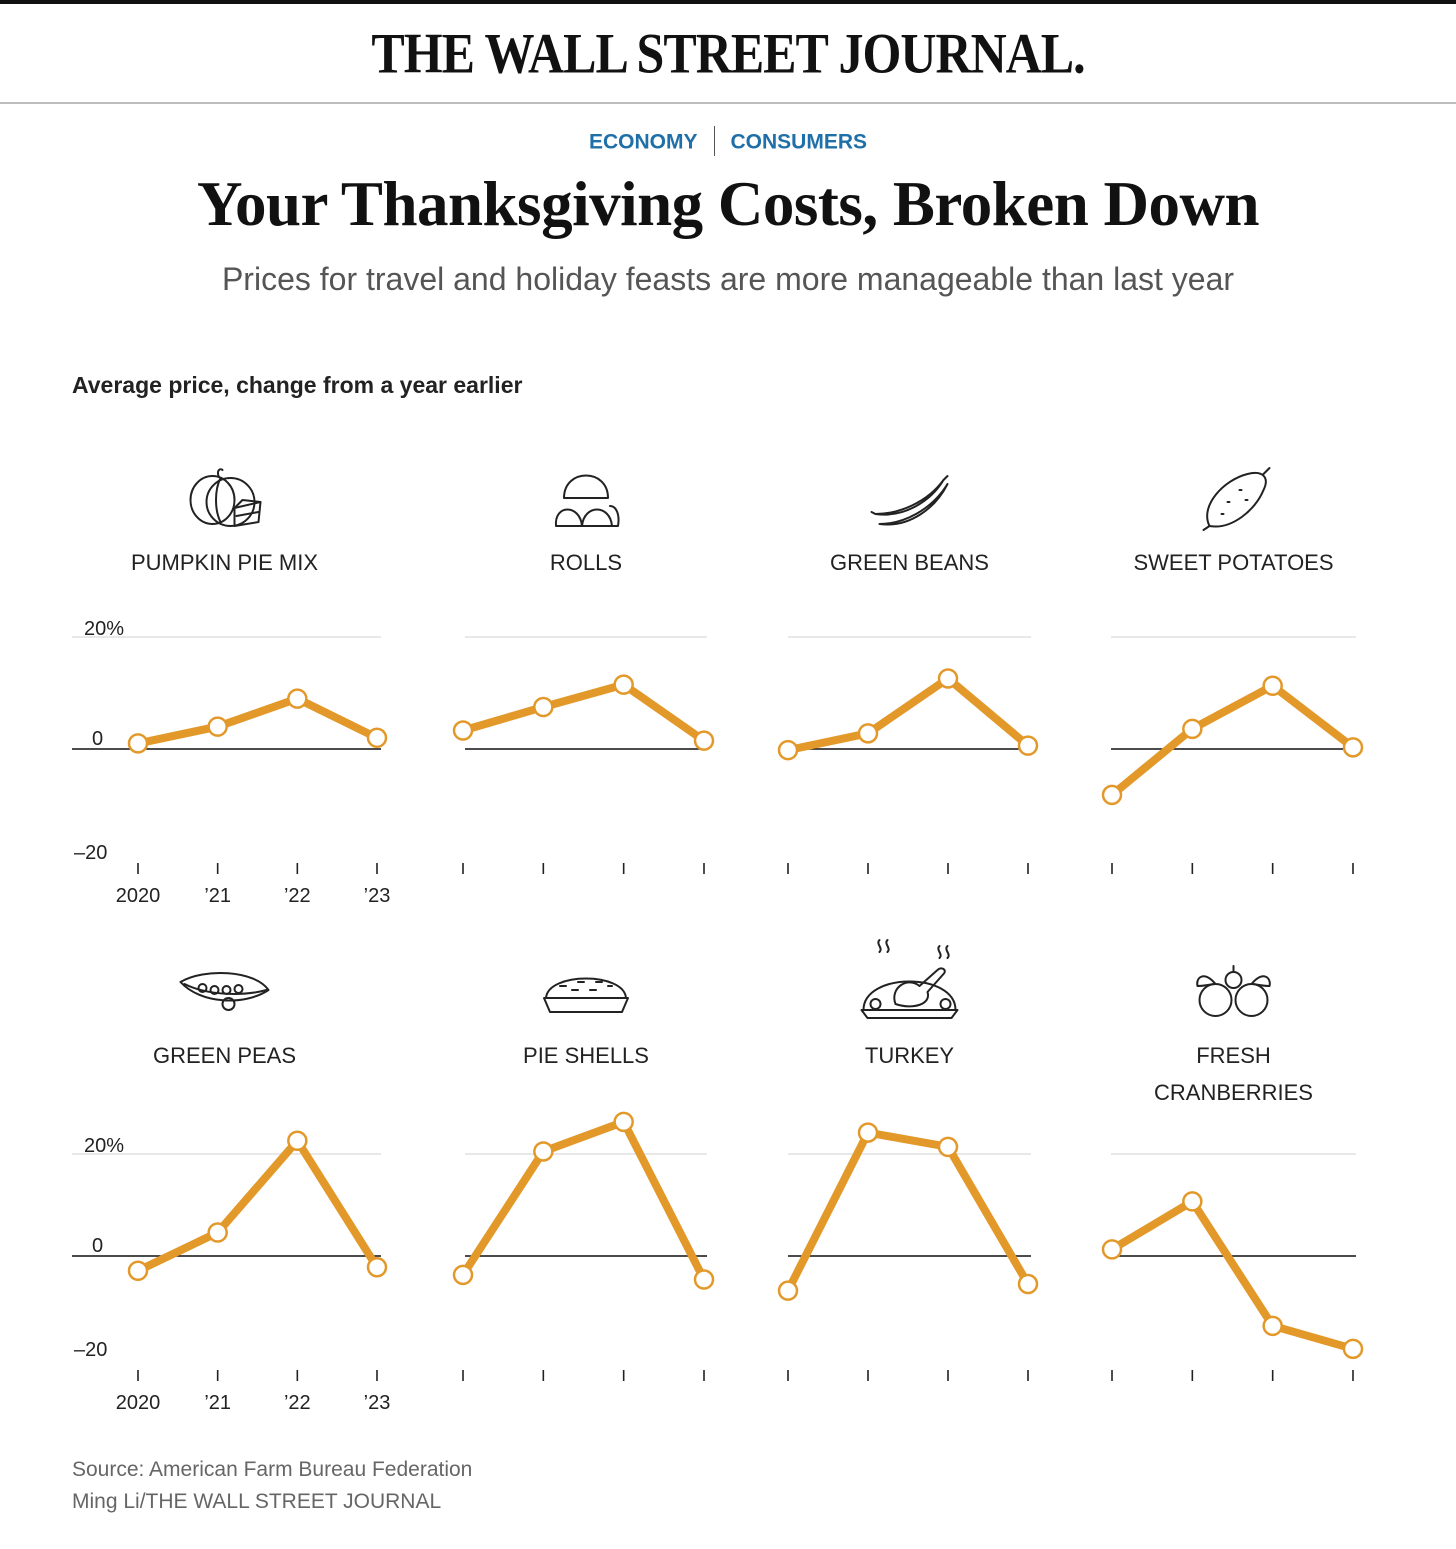 This screenshot has height=1549, width=1456. What do you see at coordinates (1233, 1055) in the screenshot?
I see `category-label: FRESH` at bounding box center [1233, 1055].